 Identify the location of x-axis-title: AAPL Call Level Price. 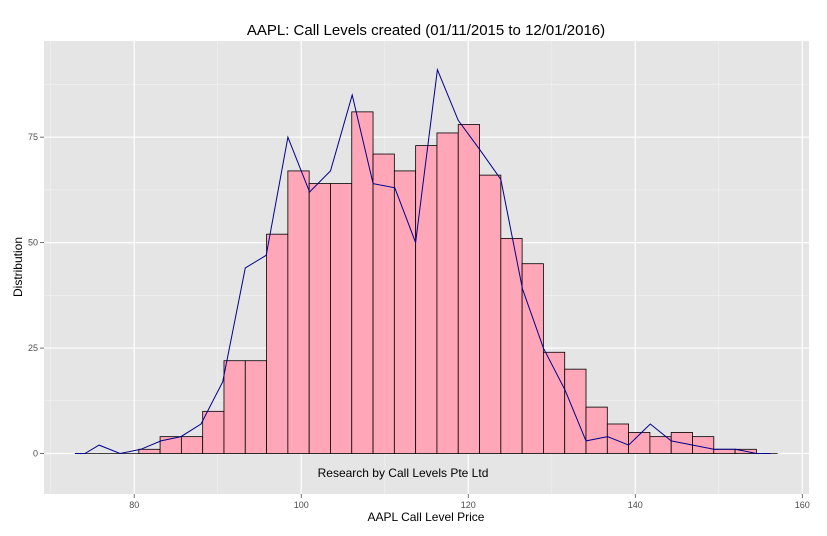
(426, 517).